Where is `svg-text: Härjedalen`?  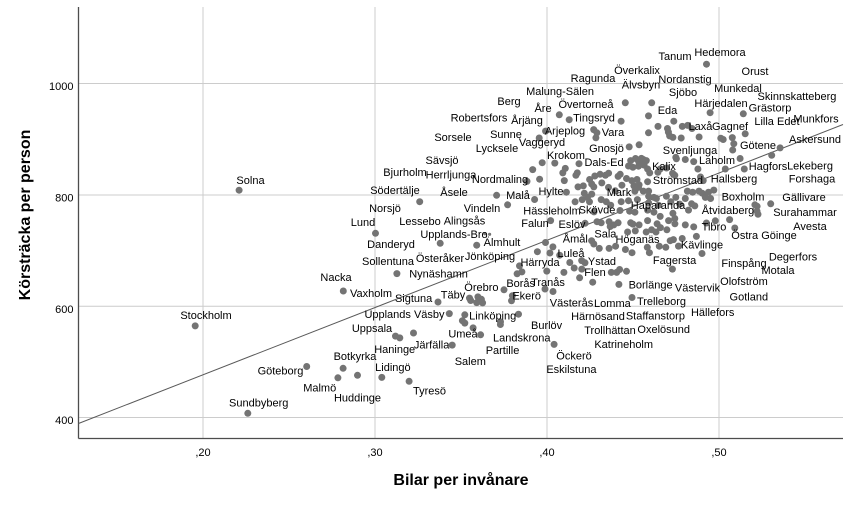
svg-text: Härjedalen is located at coordinates (720, 104).